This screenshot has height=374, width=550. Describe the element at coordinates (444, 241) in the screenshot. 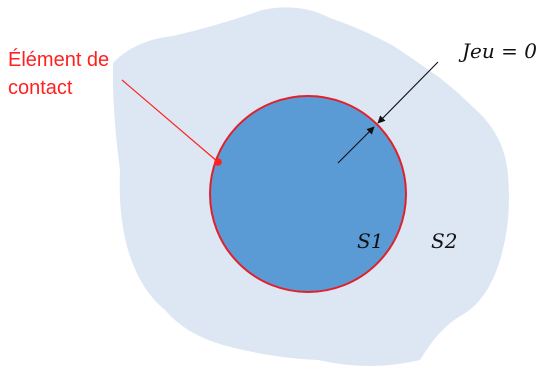

I see `region-s2-label: S2` at that location.